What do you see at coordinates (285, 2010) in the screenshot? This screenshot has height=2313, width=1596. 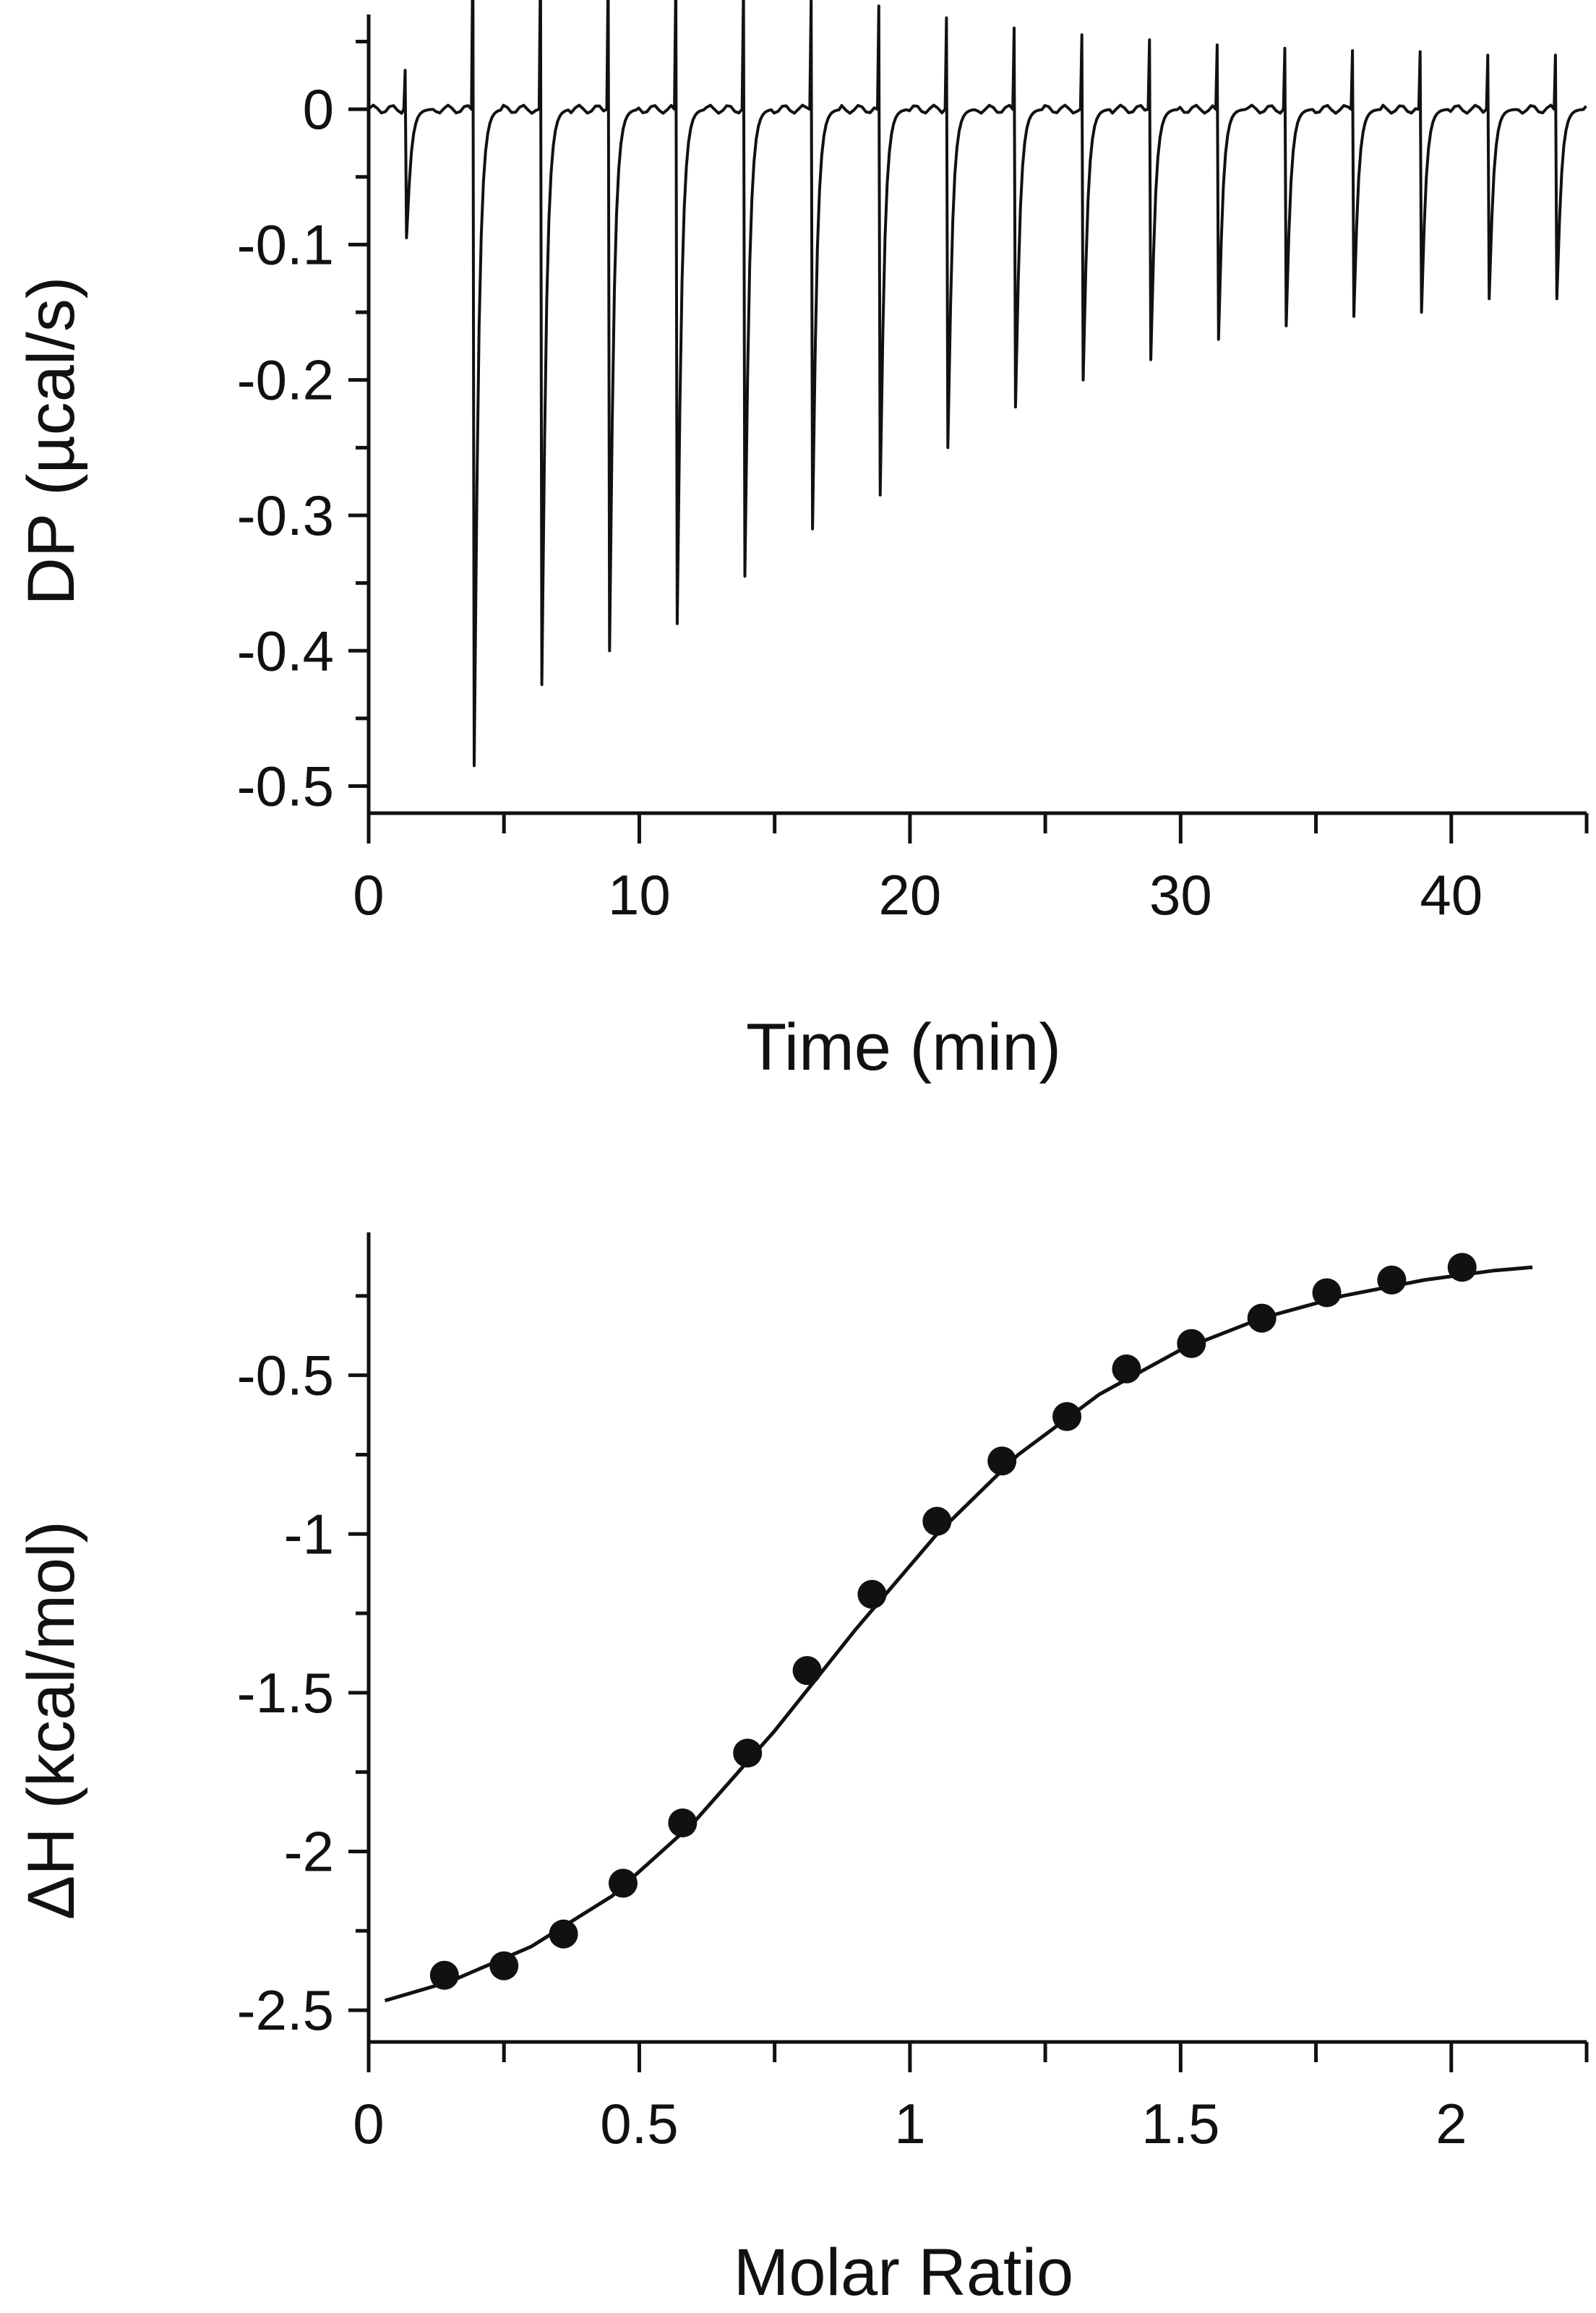 I see `isotherm-y-tick-label: -2.5` at bounding box center [285, 2010].